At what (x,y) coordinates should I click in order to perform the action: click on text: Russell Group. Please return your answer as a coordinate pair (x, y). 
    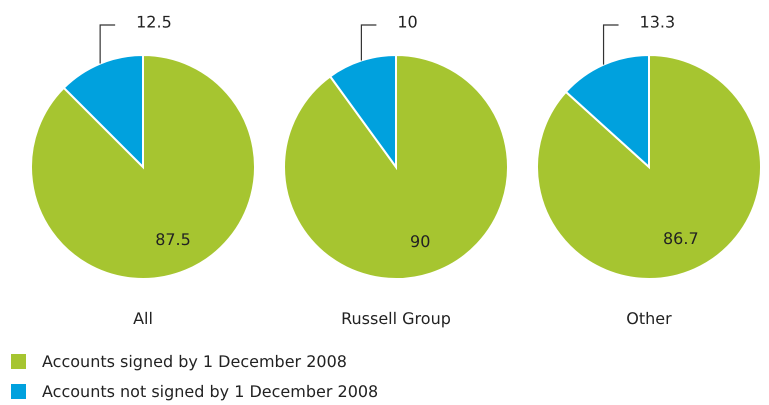
    Looking at the image, I should click on (396, 318).